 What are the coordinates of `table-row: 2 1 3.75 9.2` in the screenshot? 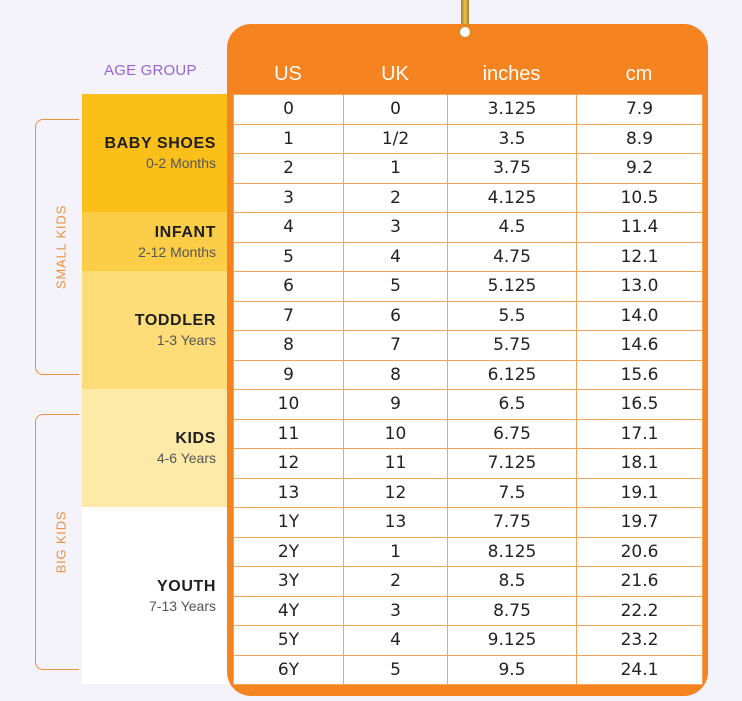 It's located at (468, 168).